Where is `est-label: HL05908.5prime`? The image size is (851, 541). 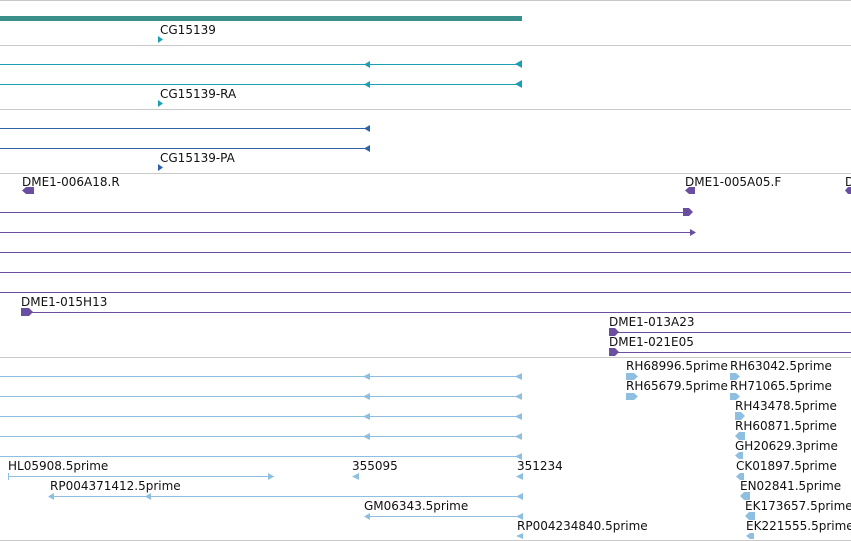
est-label: HL05908.5prime is located at coordinates (58, 466).